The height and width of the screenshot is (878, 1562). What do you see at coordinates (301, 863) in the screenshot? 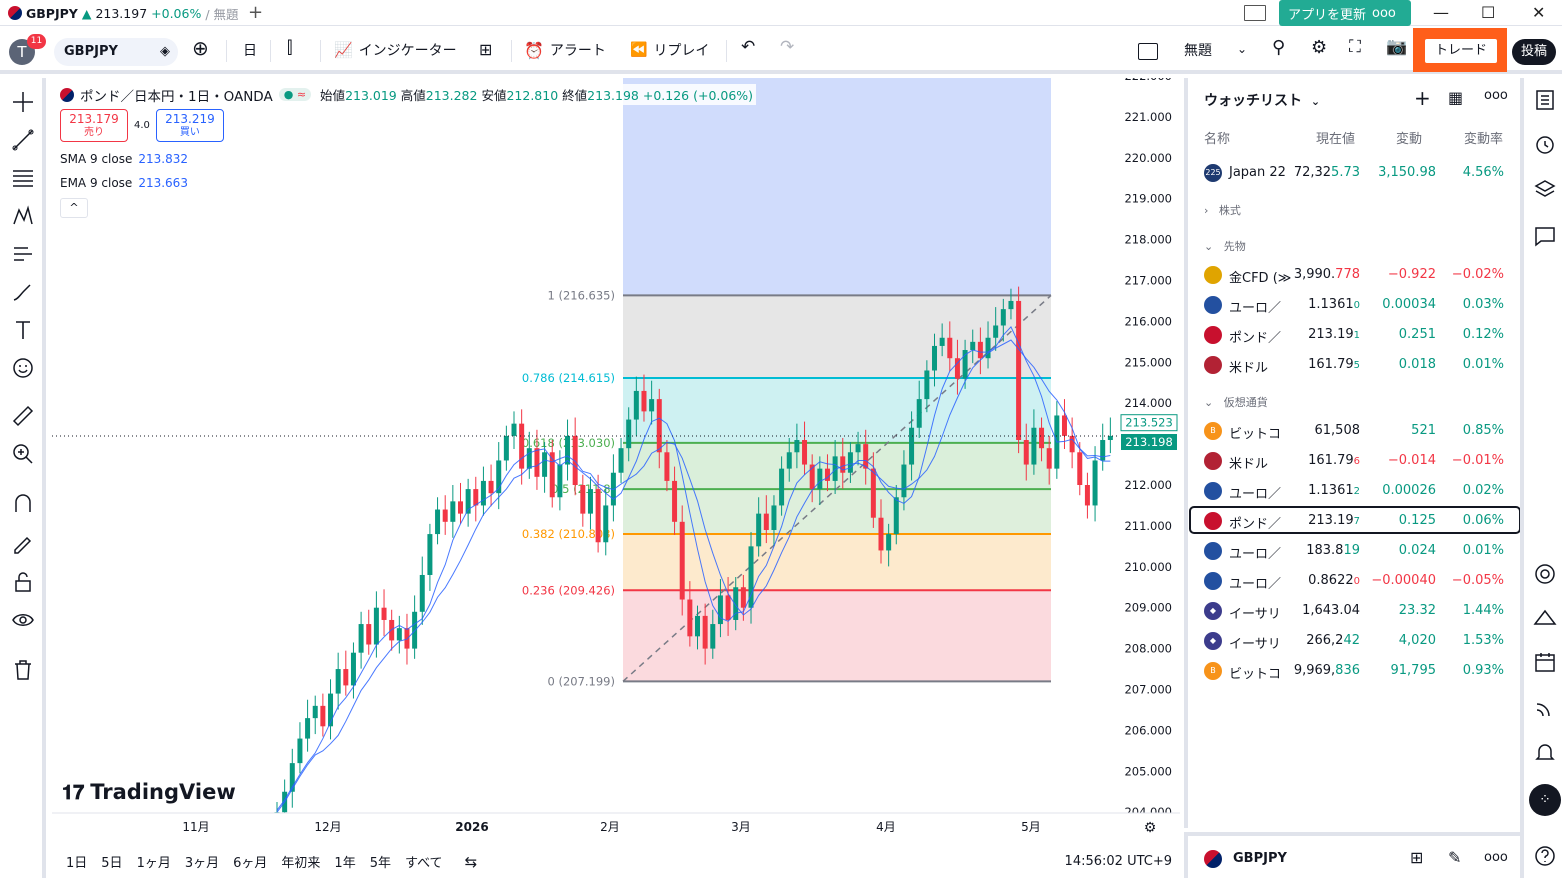
I see `range-ytd: 年初来` at bounding box center [301, 863].